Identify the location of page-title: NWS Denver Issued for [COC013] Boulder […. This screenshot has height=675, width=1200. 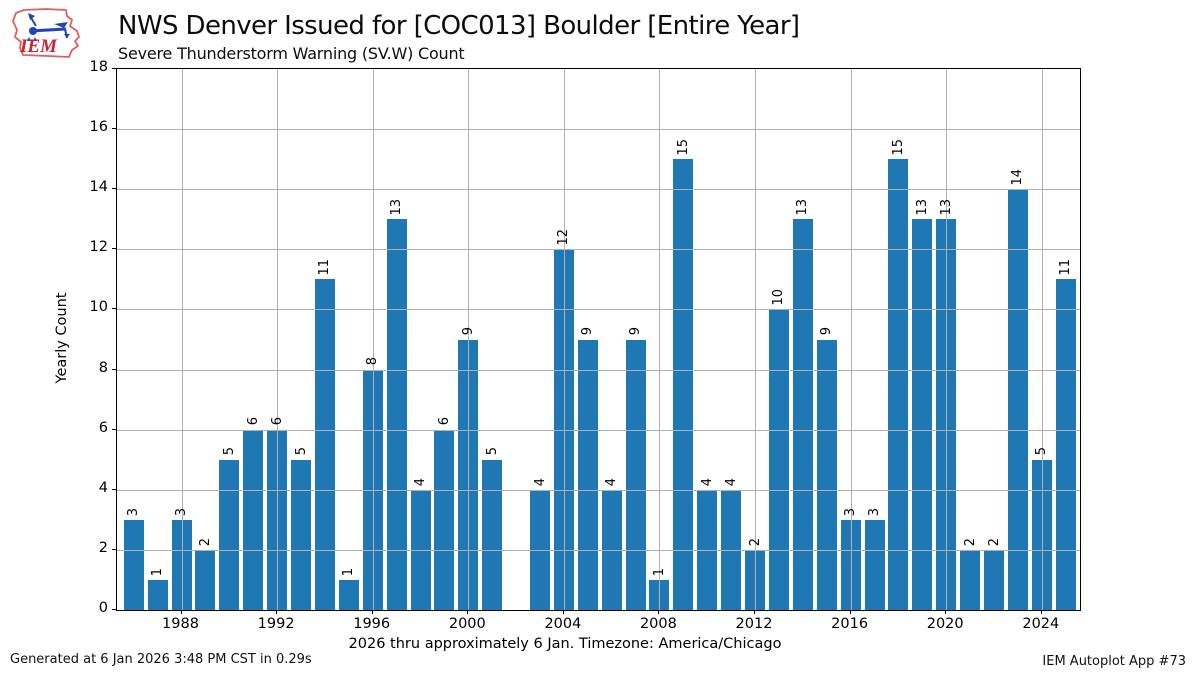
(459, 26).